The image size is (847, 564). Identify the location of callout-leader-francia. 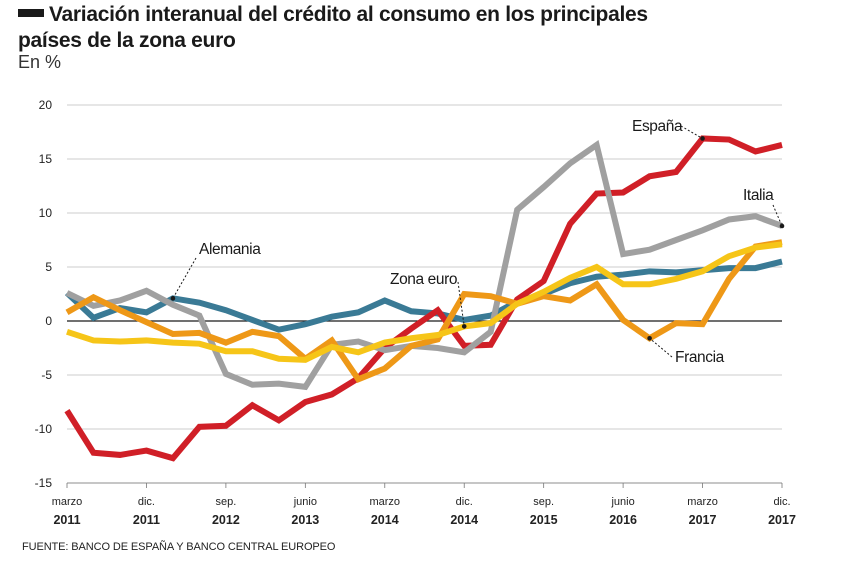
(661, 347).